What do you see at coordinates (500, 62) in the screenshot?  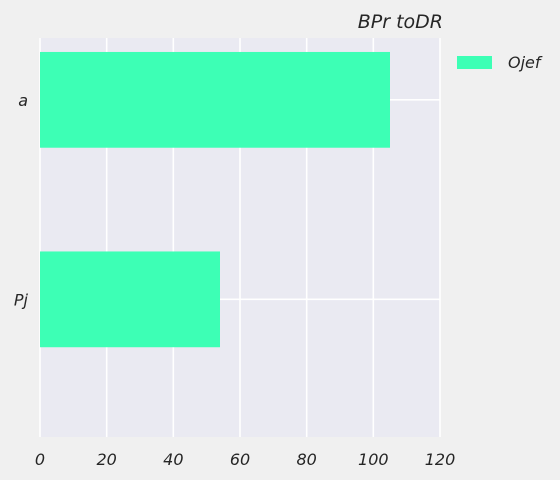 I see `legend: Ojef` at bounding box center [500, 62].